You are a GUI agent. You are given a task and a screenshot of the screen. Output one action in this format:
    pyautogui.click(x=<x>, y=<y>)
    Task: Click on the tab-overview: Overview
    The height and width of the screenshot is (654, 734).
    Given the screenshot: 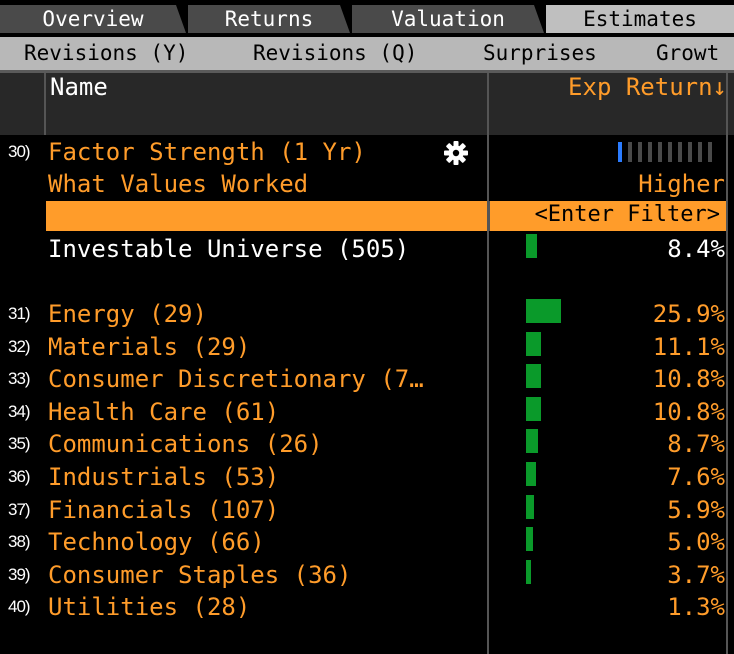 What is the action you would take?
    pyautogui.click(x=93, y=19)
    